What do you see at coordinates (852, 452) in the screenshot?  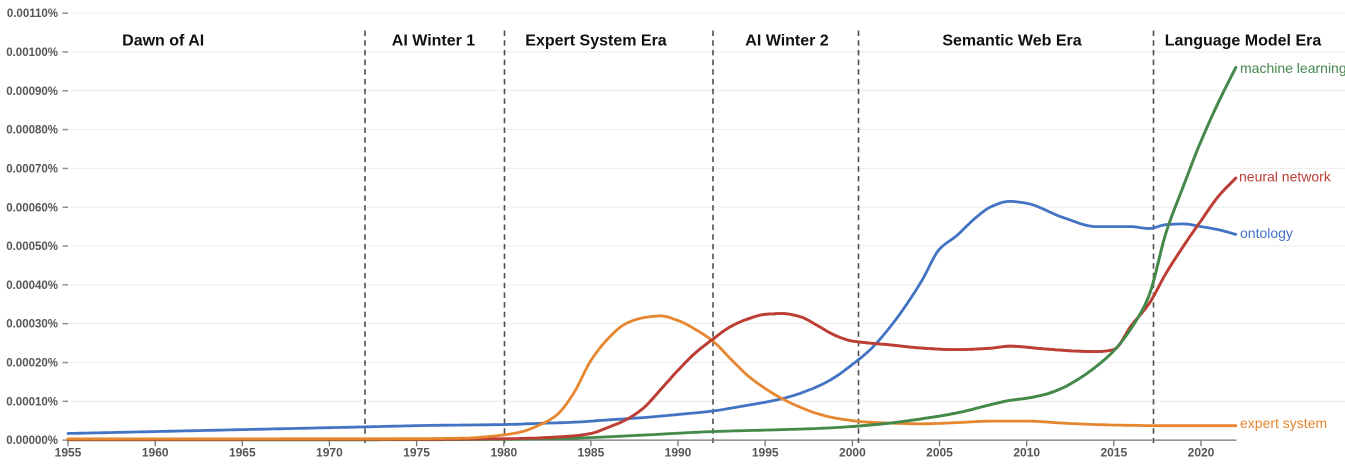 I see `svg-text: 2000` at bounding box center [852, 452].